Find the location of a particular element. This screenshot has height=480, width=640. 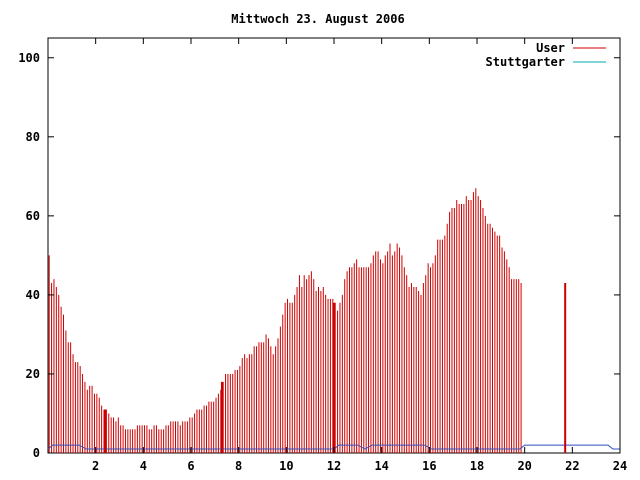

y-tick-label: 80 is located at coordinates (33, 137).